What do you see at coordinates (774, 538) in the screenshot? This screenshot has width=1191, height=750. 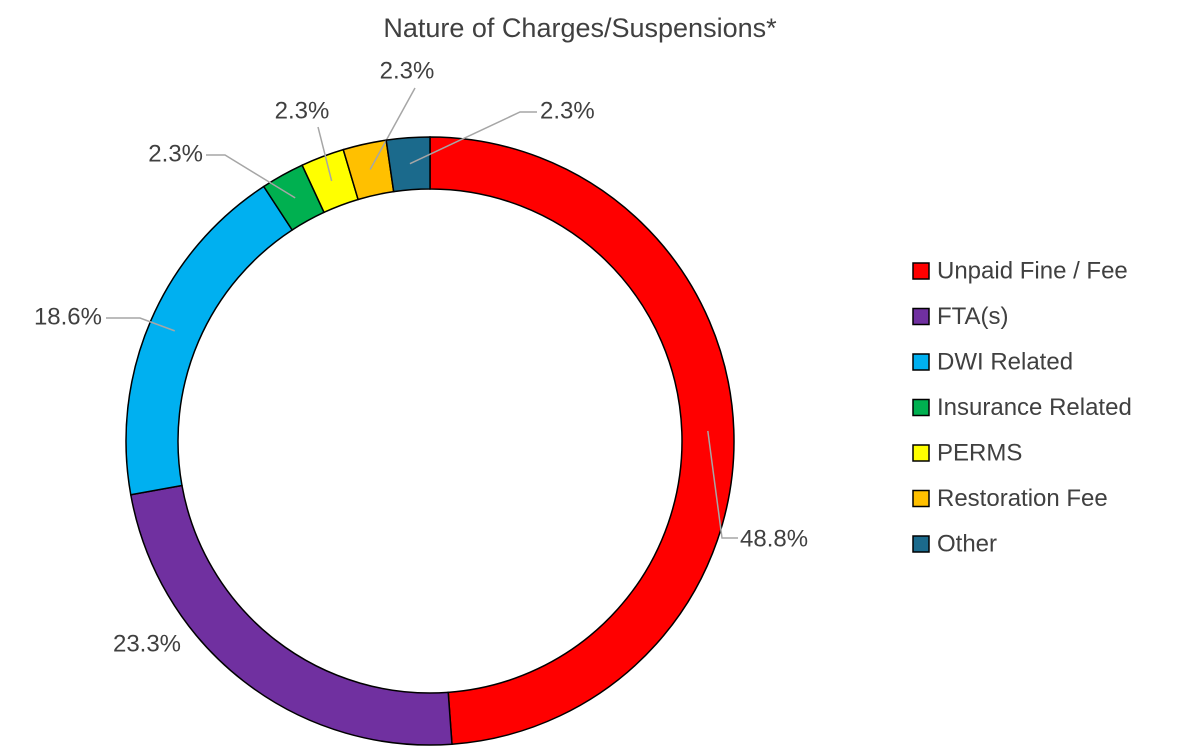 I see `data-label: 48.8%` at bounding box center [774, 538].